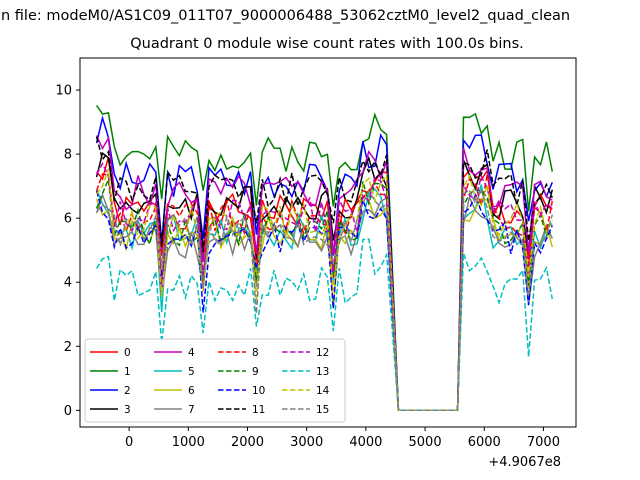 The image size is (640, 480). What do you see at coordinates (191, 372) in the screenshot?
I see `legend-label-5: 5` at bounding box center [191, 372].